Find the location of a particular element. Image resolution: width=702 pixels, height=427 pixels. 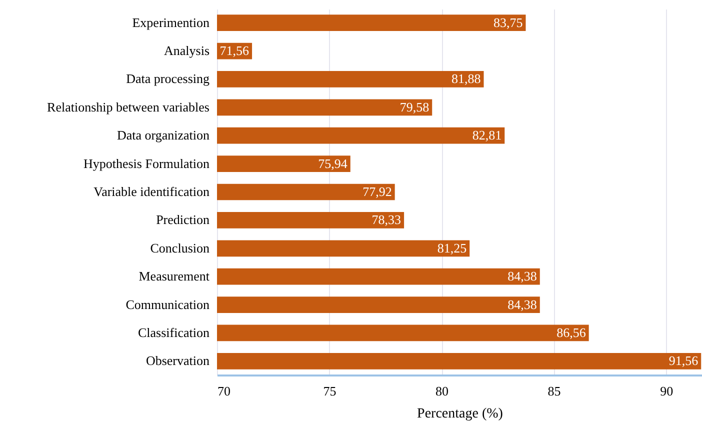

data-label: 91,56 is located at coordinates (683, 360).